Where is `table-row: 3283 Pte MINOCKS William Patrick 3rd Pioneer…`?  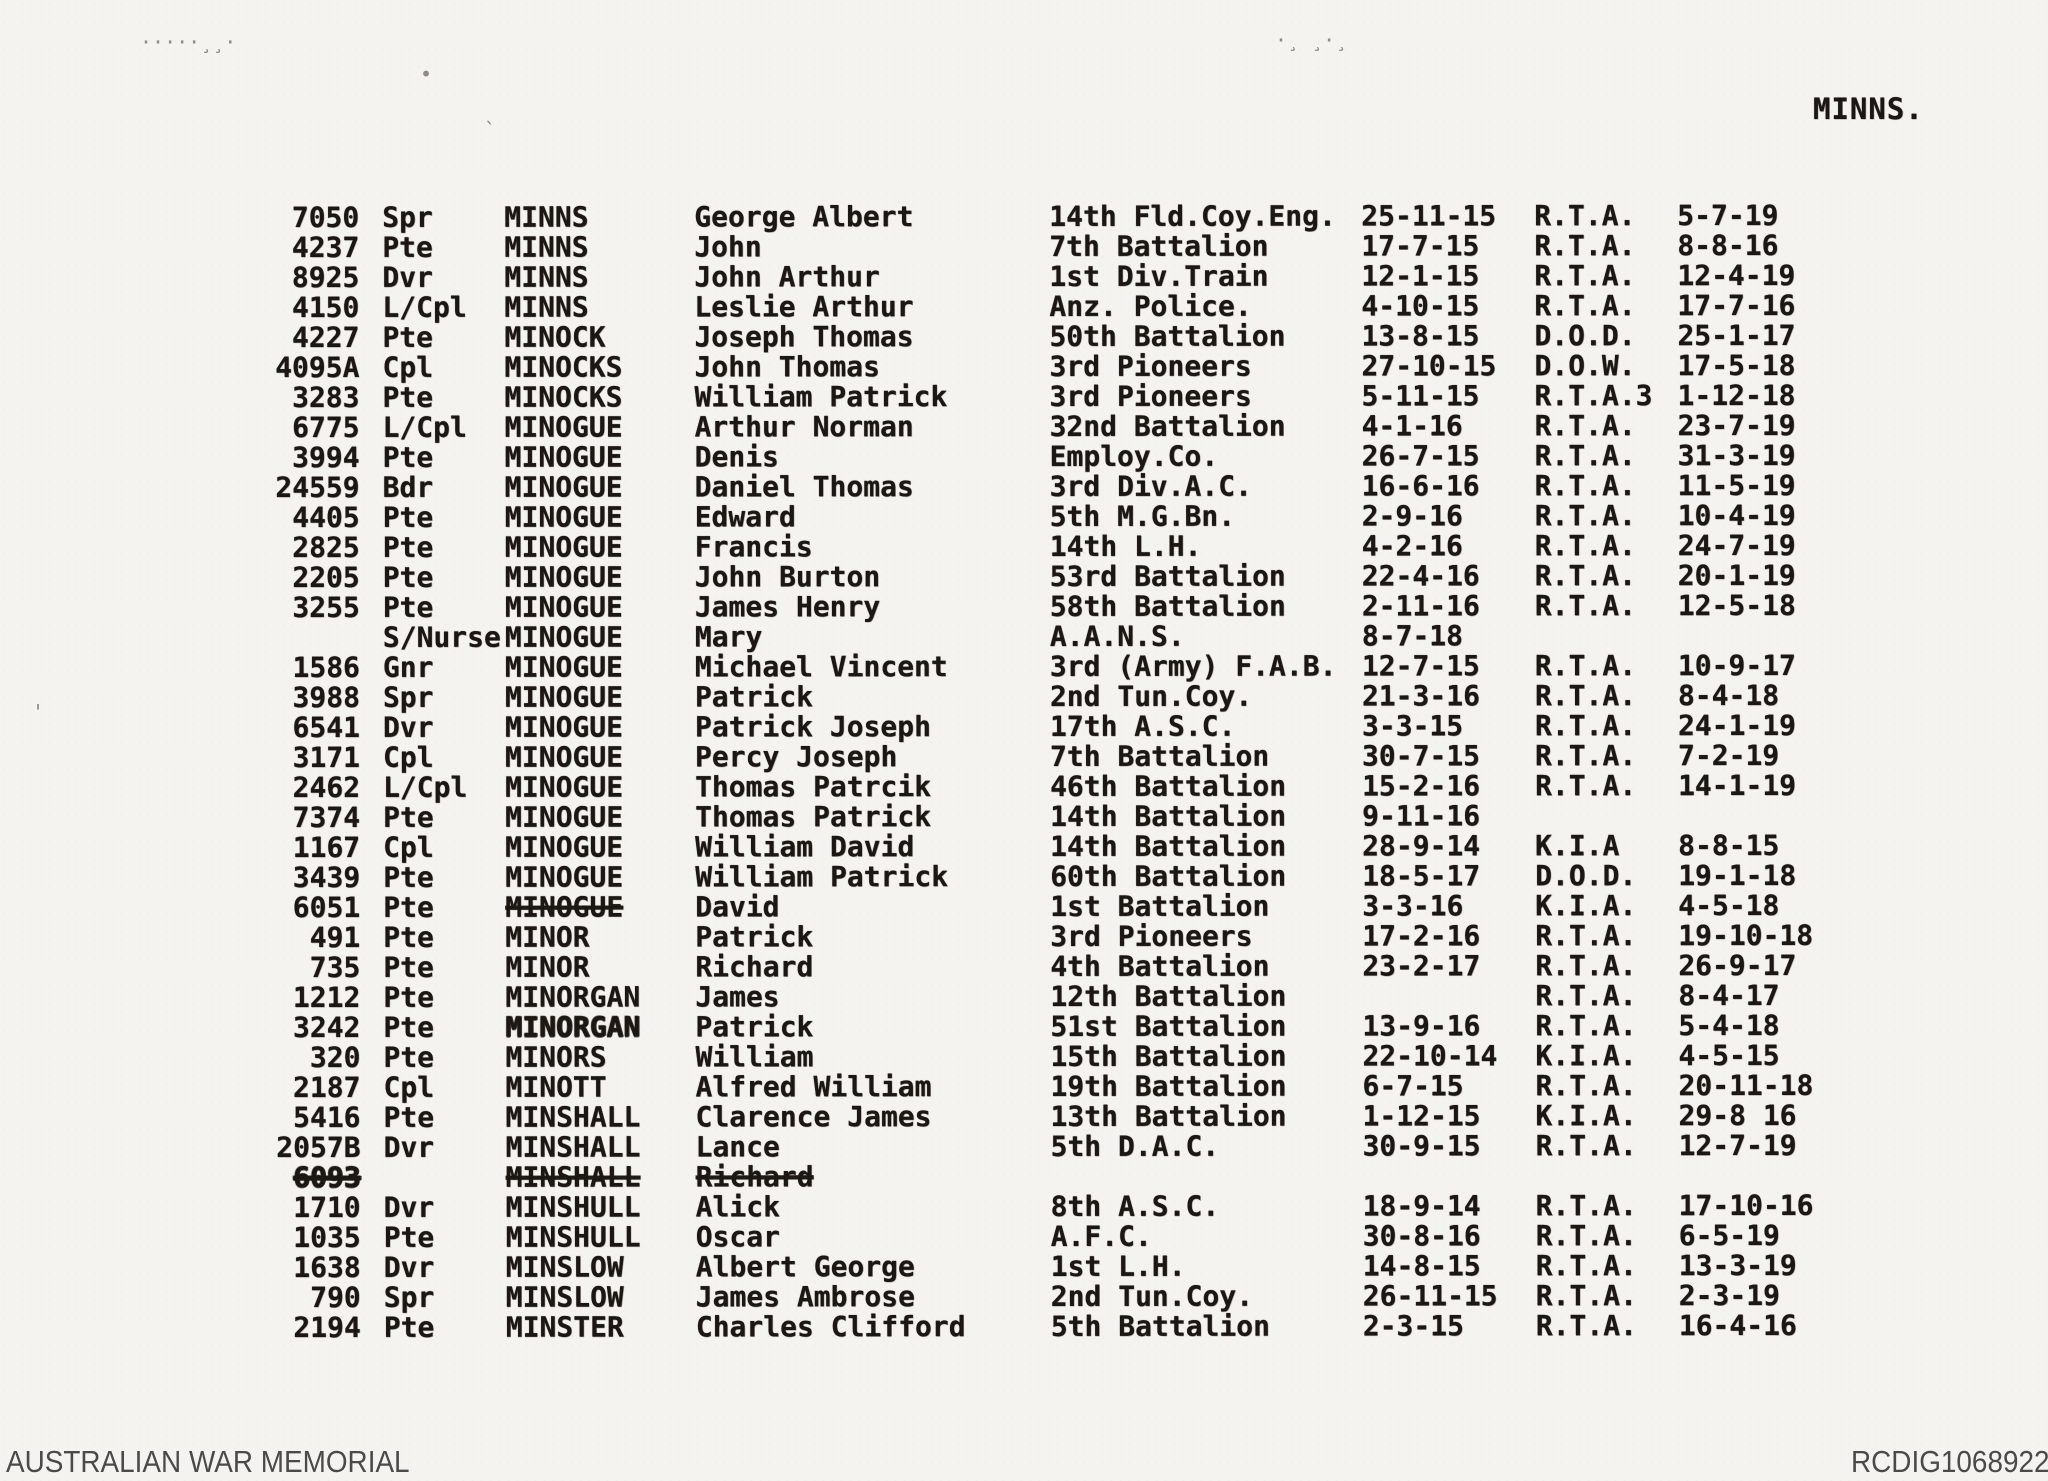
table-row: 3283 Pte MINOCKS William Patrick 3rd Pioneer… is located at coordinates (1060, 396).